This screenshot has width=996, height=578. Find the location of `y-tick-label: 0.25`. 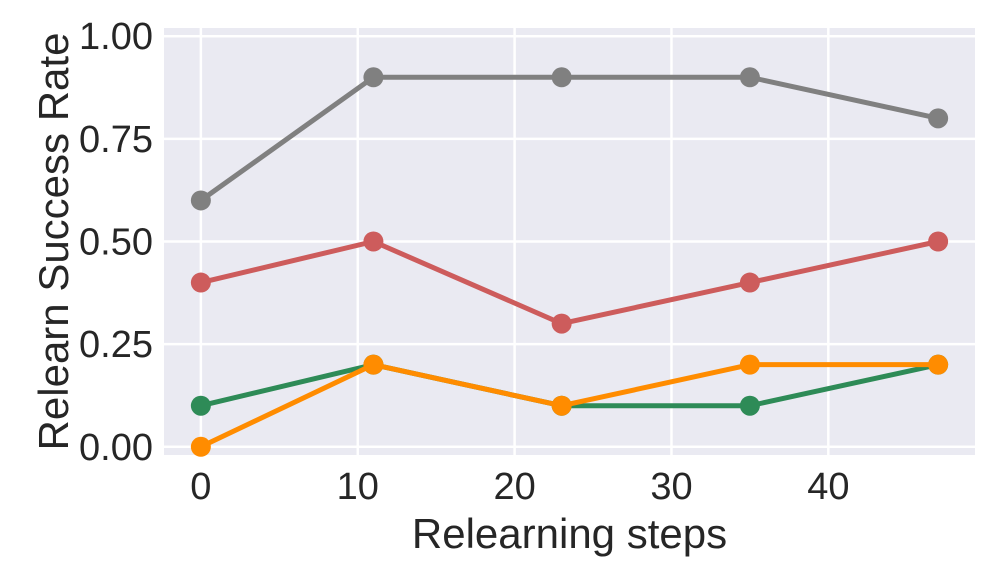

y-tick-label: 0.25 is located at coordinates (116, 345).